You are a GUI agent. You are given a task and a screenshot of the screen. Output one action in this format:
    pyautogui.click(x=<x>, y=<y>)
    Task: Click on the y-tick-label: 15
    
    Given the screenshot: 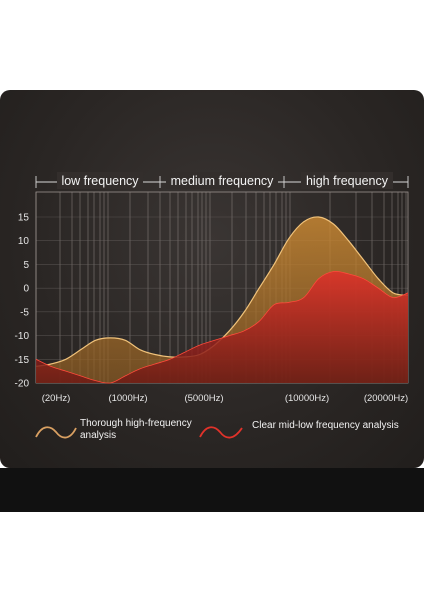 What is the action you would take?
    pyautogui.click(x=24, y=218)
    